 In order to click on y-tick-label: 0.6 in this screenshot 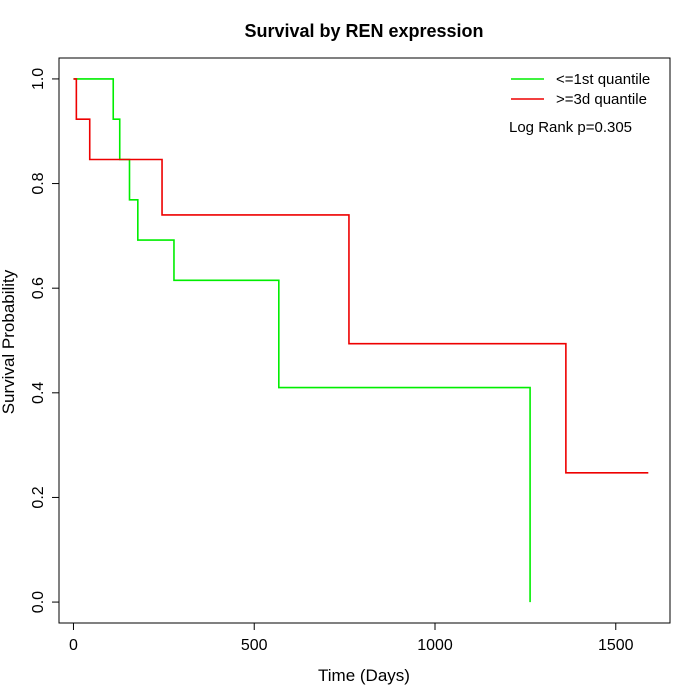, I will do `click(38, 288)`.